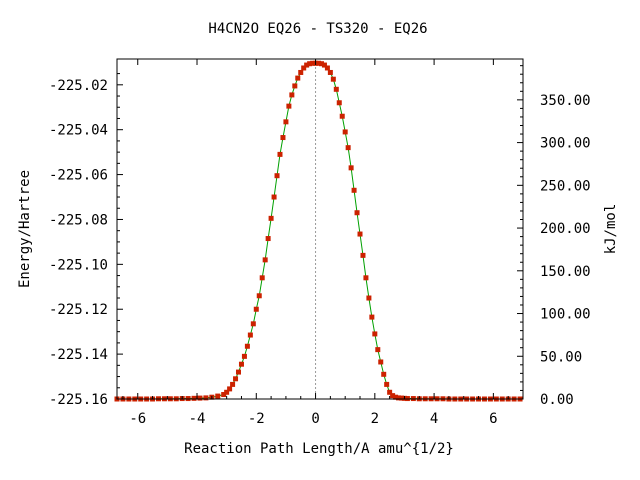 The height and width of the screenshot is (480, 640). What do you see at coordinates (565, 186) in the screenshot?
I see `y2-tick-label: 250.00` at bounding box center [565, 186].